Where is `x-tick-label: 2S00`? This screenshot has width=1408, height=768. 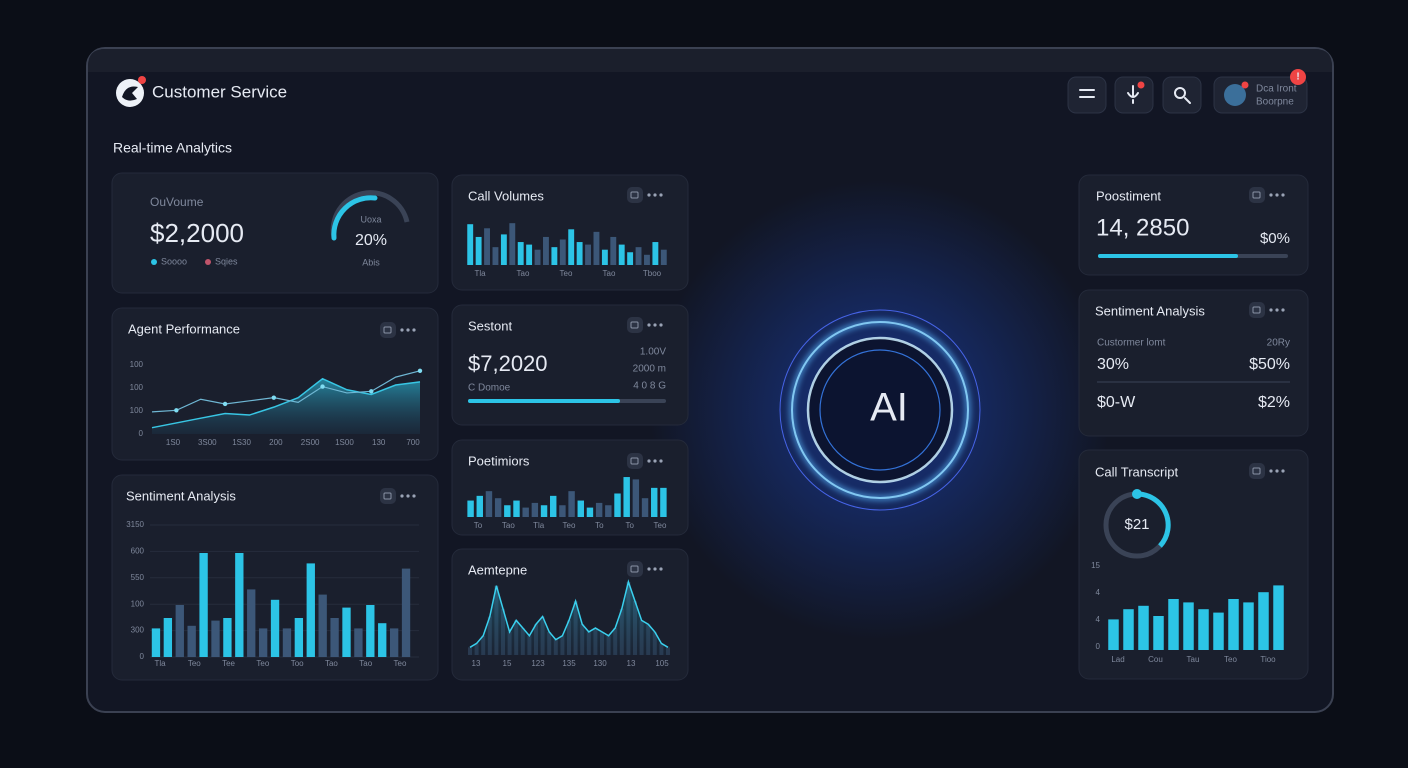 x-tick-label: 2S00 is located at coordinates (310, 442).